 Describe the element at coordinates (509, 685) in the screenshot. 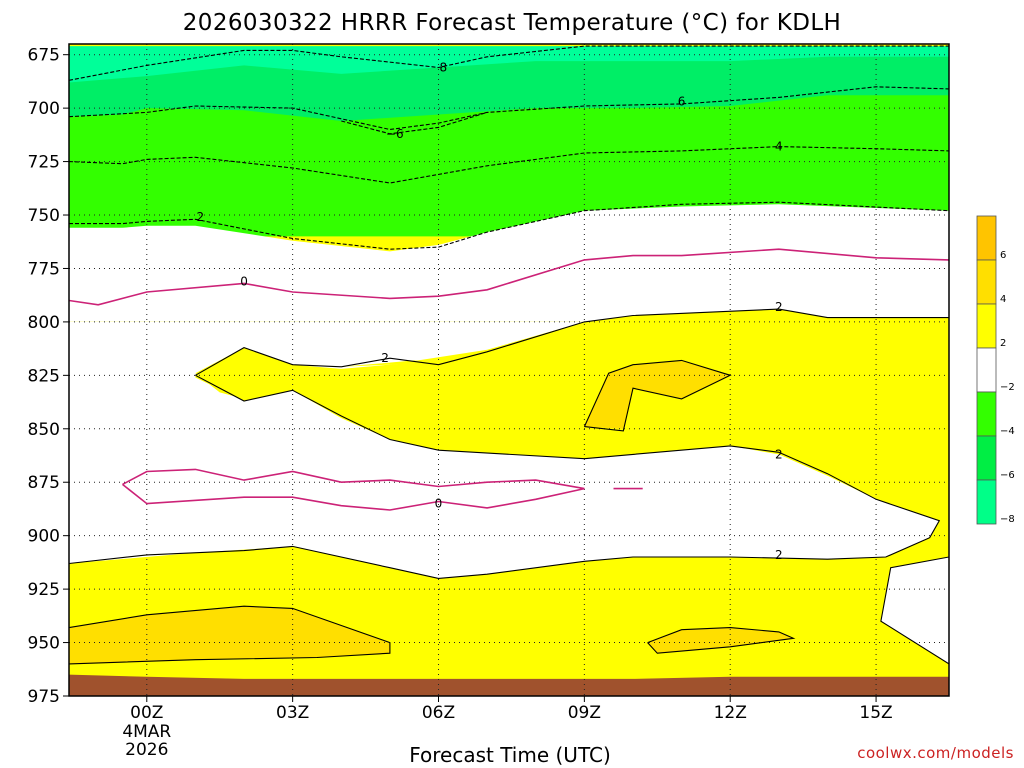

I see `ground-terrain` at that location.